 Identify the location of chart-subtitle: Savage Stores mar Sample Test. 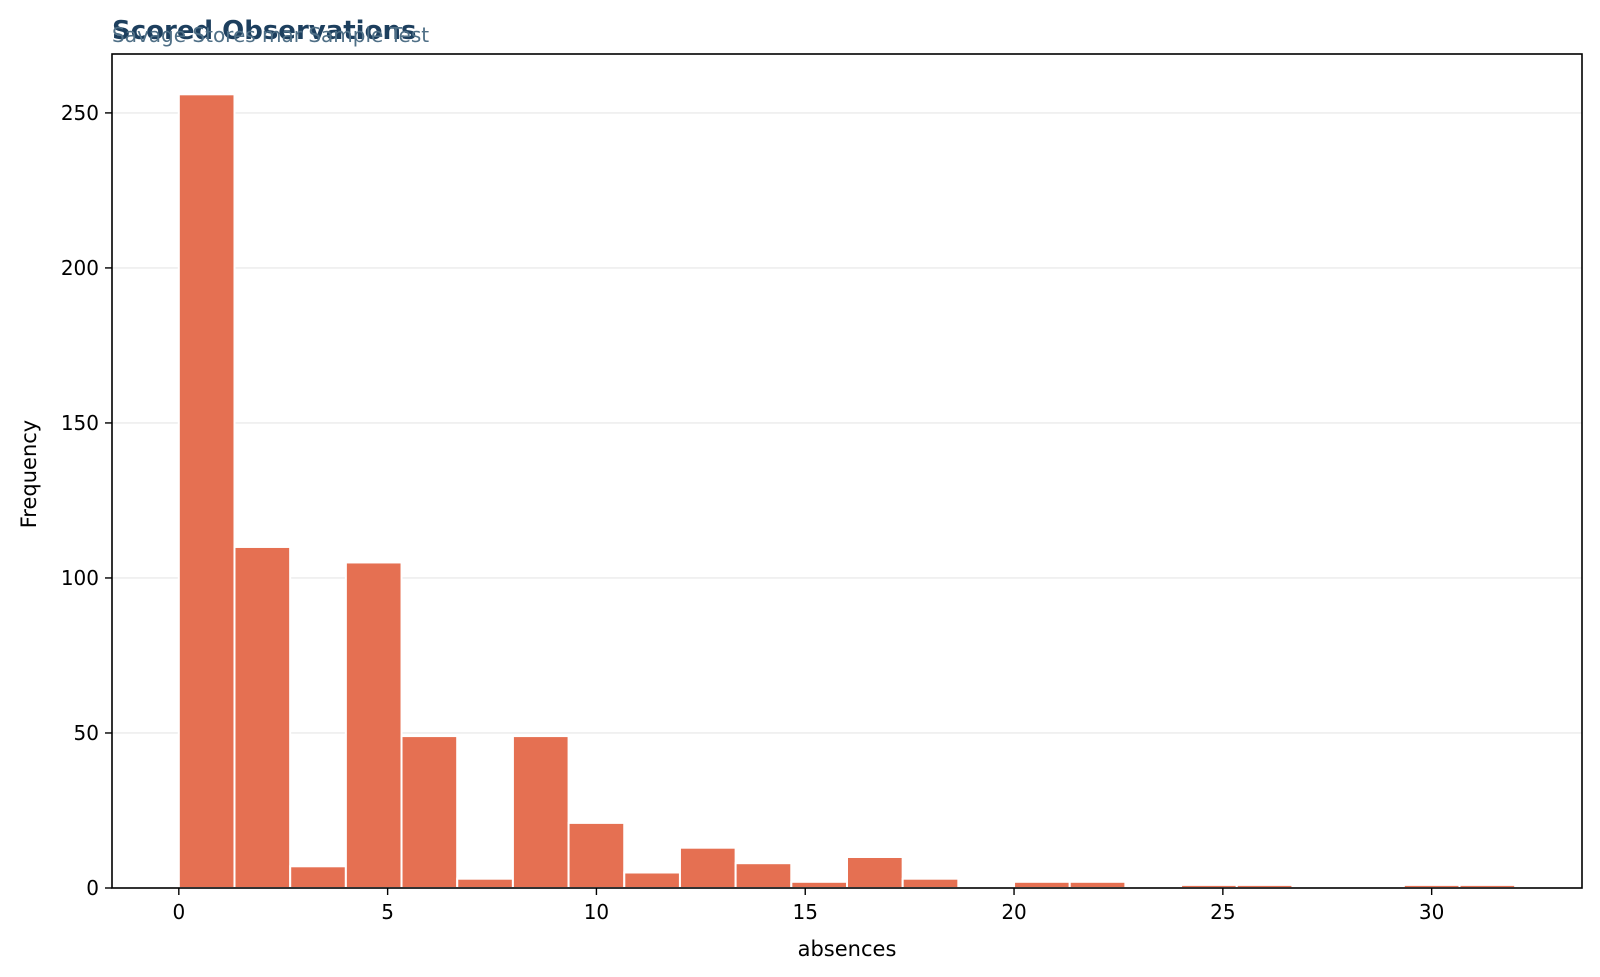
(270, 35).